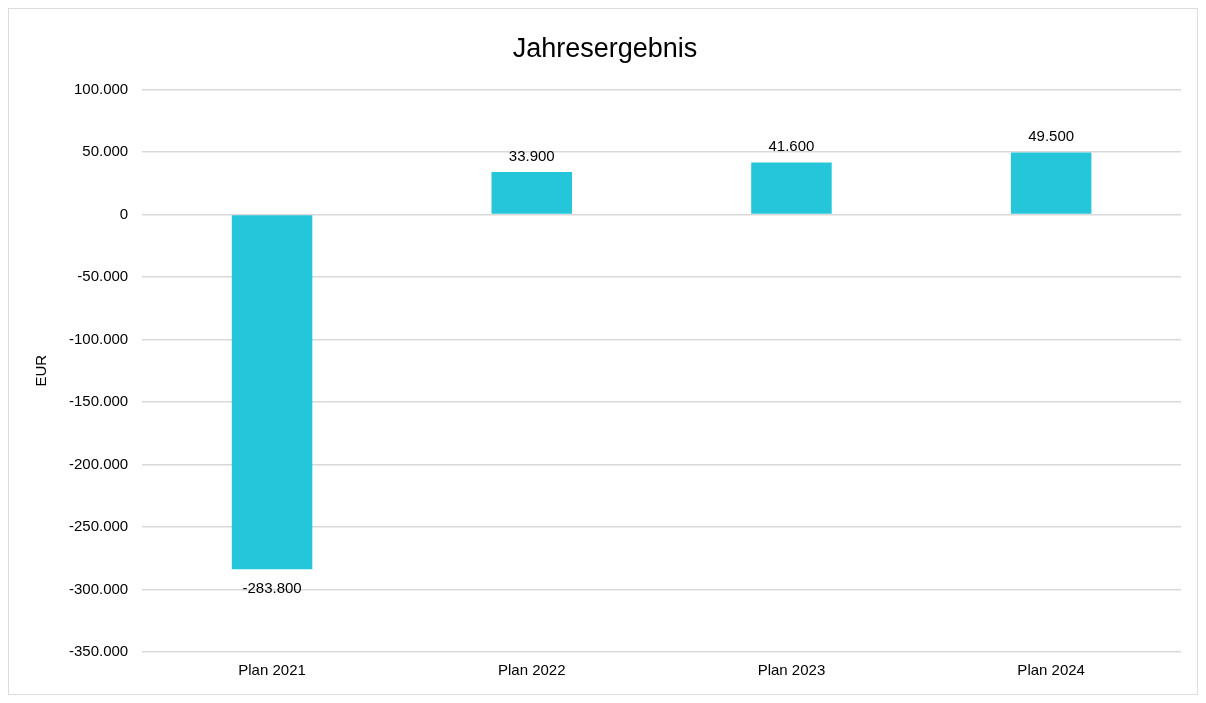 Image resolution: width=1206 pixels, height=703 pixels. What do you see at coordinates (99, 526) in the screenshot?
I see `y-tick-label: -250.000` at bounding box center [99, 526].